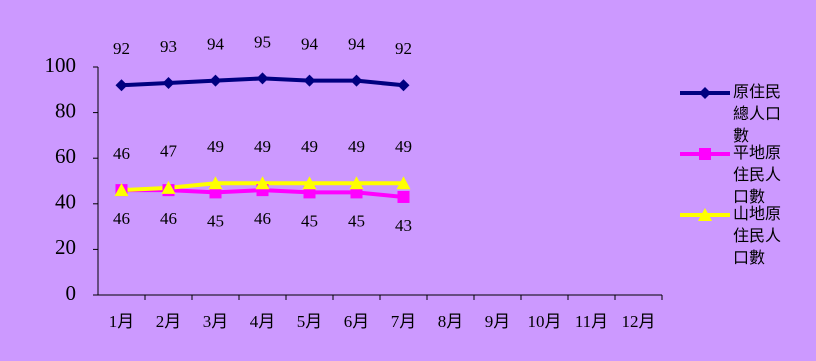 This screenshot has width=816, height=361. I want to click on data-label: 95, so click(262, 41).